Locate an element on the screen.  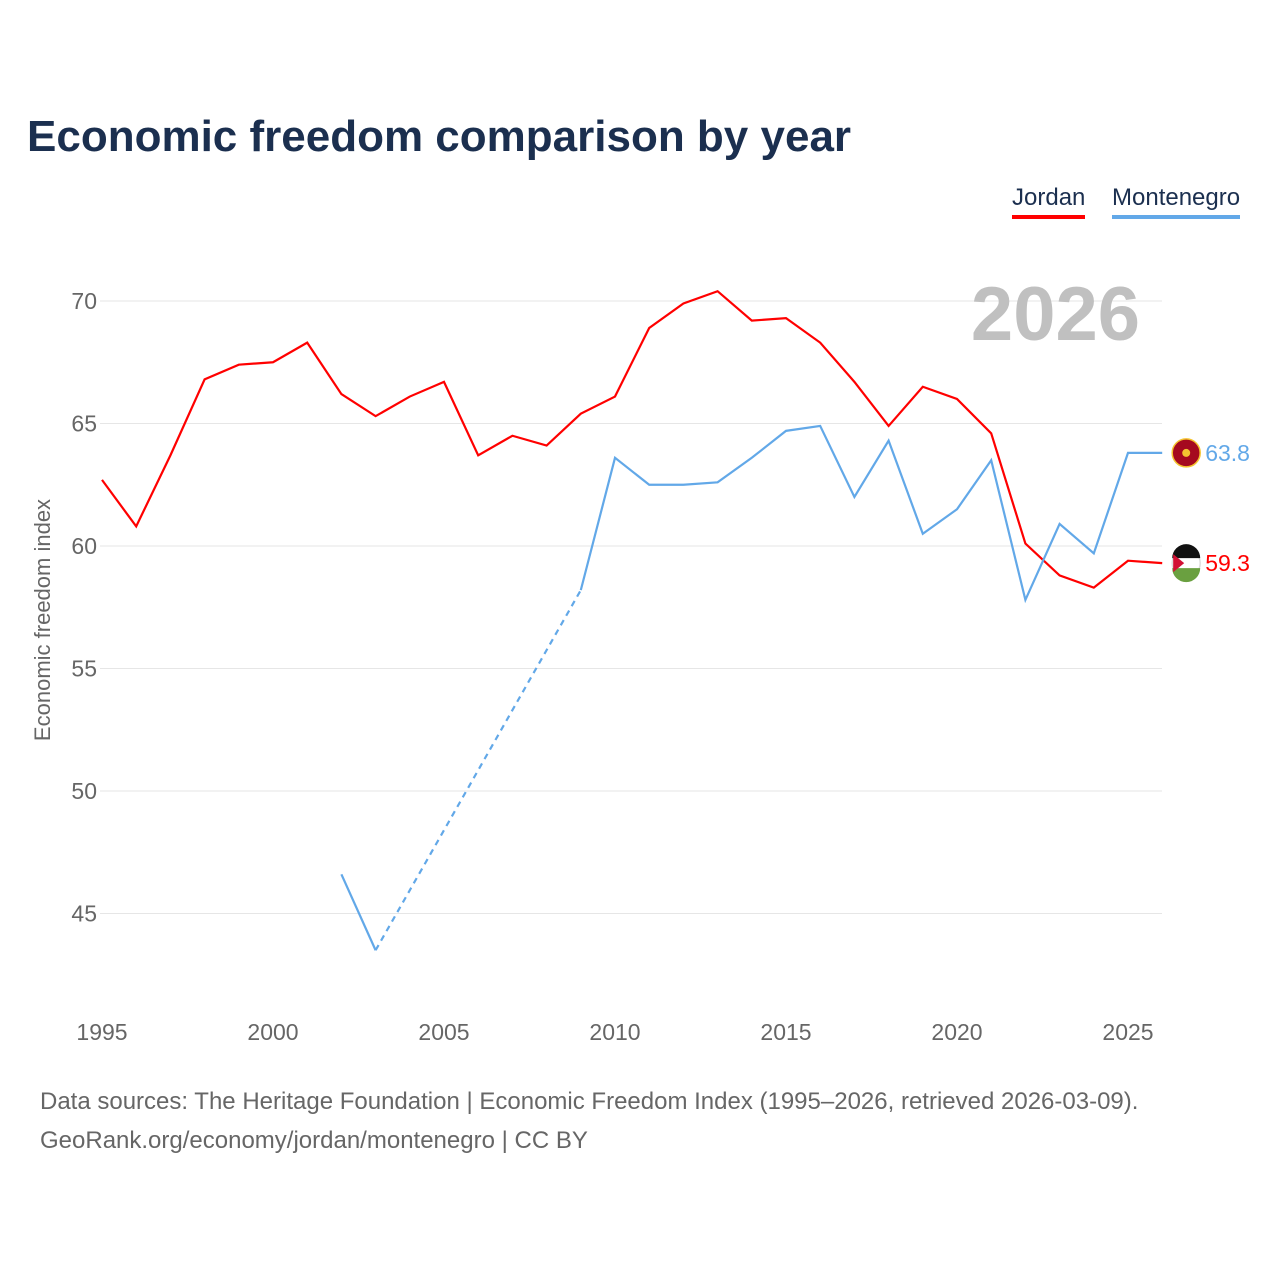
legend-montenegro: Montenegro is located at coordinates (1176, 201).